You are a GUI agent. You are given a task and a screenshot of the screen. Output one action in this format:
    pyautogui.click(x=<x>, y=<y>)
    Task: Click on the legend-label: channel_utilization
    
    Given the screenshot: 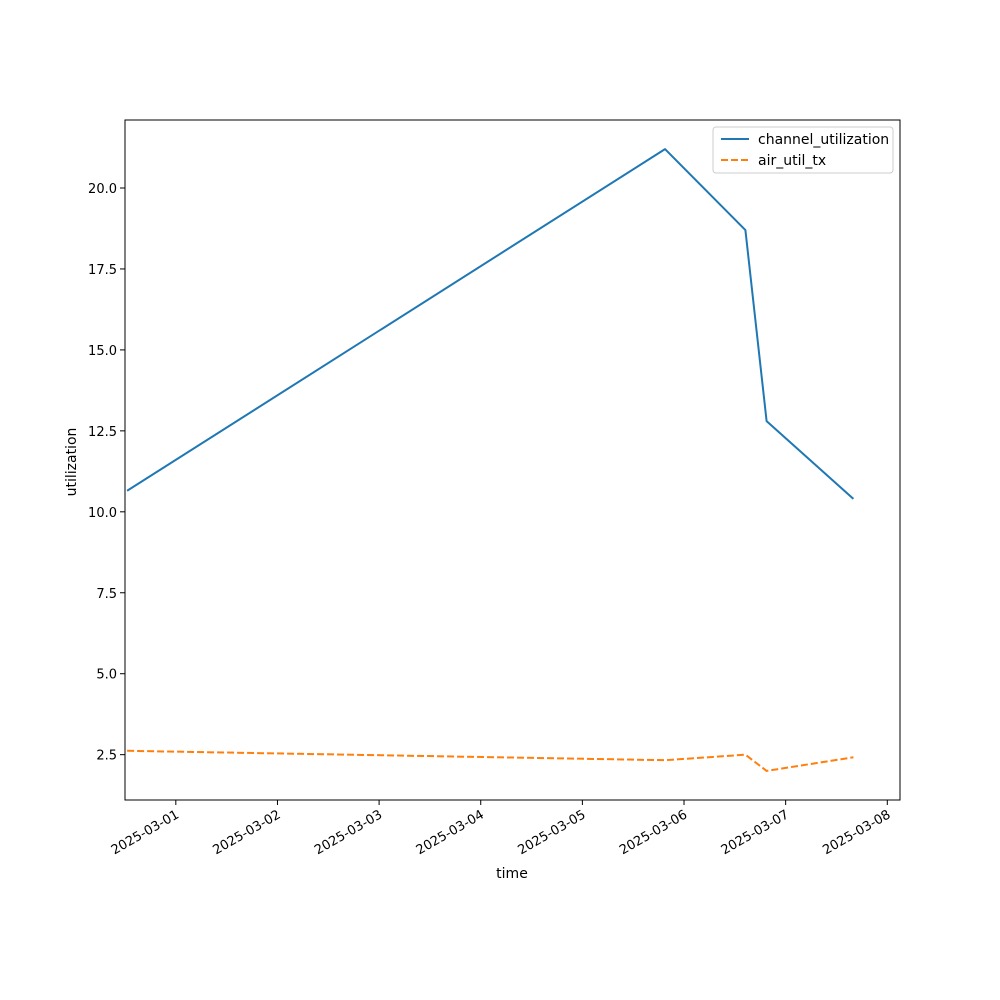 What is the action you would take?
    pyautogui.click(x=823, y=140)
    